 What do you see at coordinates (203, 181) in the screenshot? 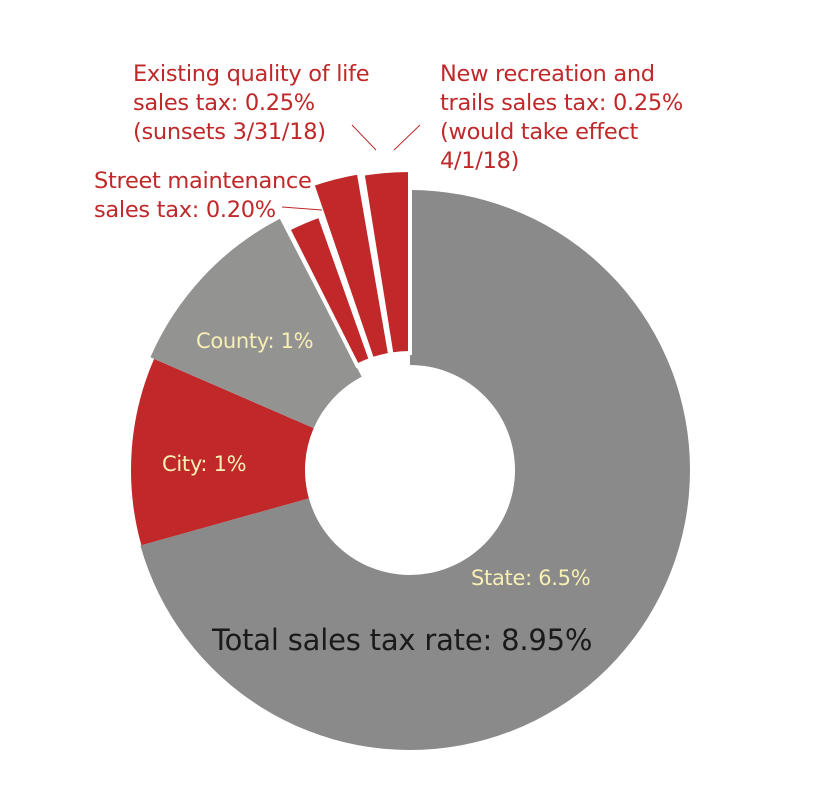
I see `label-line: Street maintenance` at bounding box center [203, 181].